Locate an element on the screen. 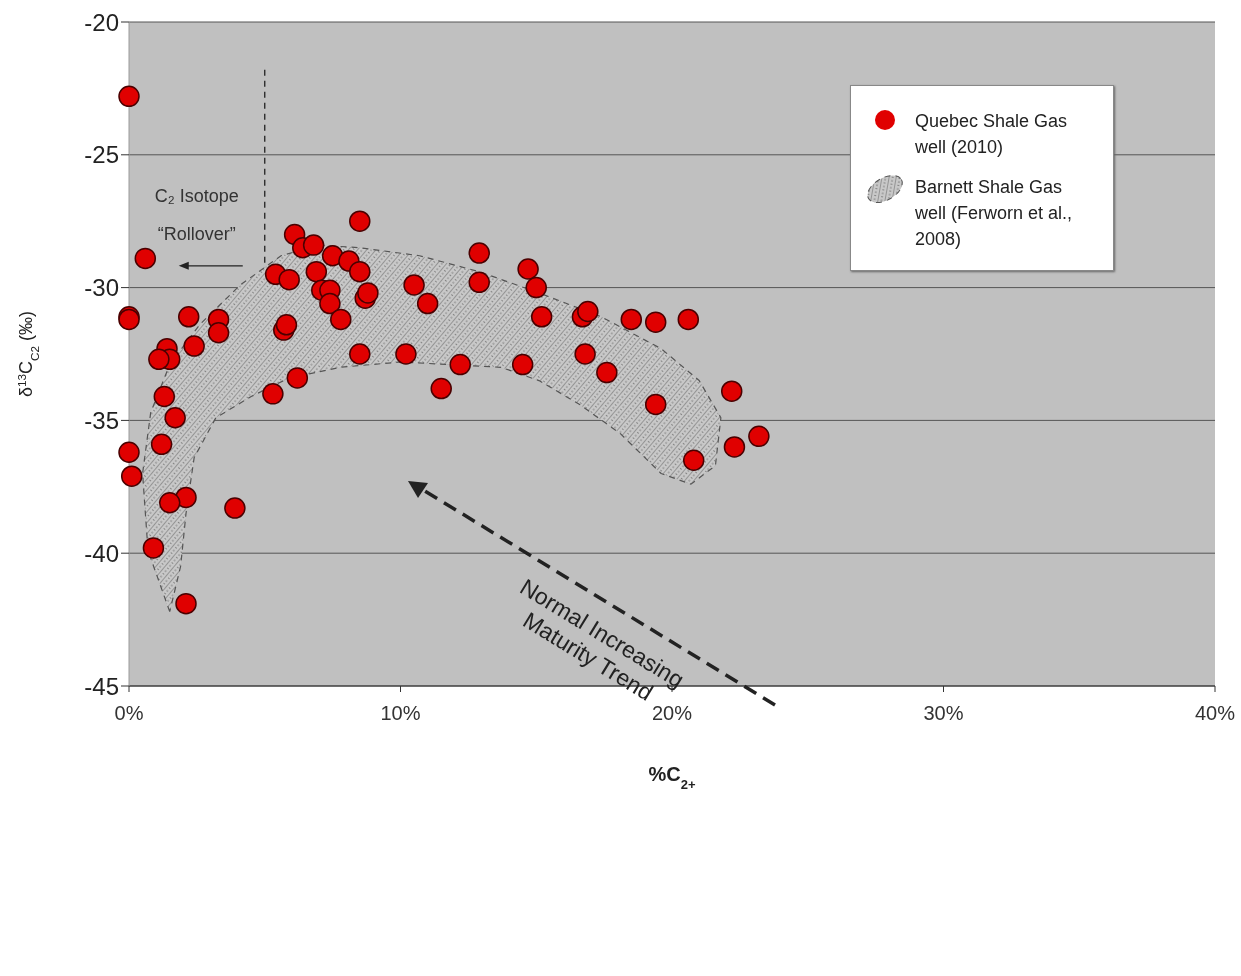 The height and width of the screenshot is (976, 1241). legend-label: Barnett Shale Gas well (Ferworn et al., 2008) is located at coordinates (994, 213).